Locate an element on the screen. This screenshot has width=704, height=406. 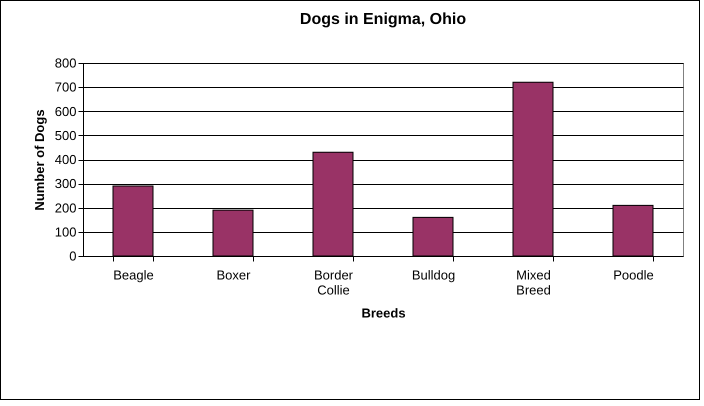
y-tick-label: 100 is located at coordinates (65, 232).